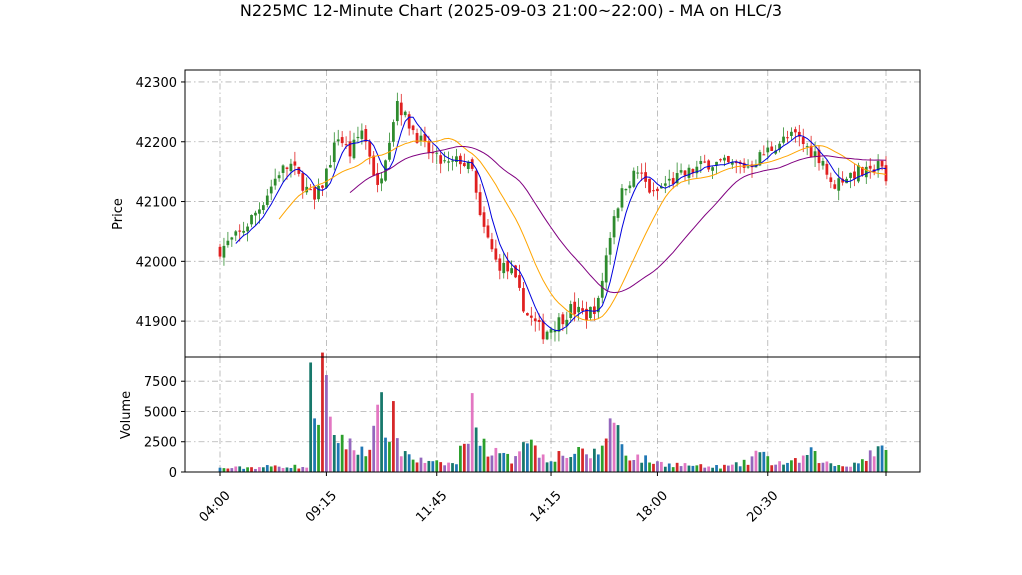 The image size is (1022, 575). What do you see at coordinates (156, 143) in the screenshot?
I see `price-tick-label: 42200` at bounding box center [156, 143].